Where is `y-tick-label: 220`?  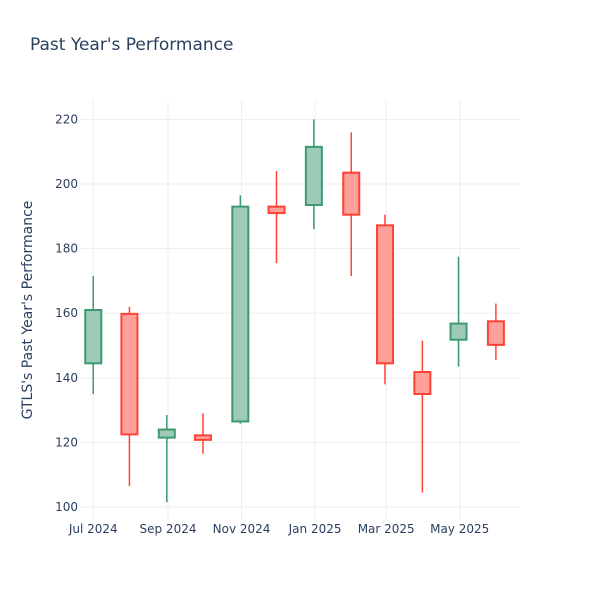 y-tick-label: 220 is located at coordinates (66, 119).